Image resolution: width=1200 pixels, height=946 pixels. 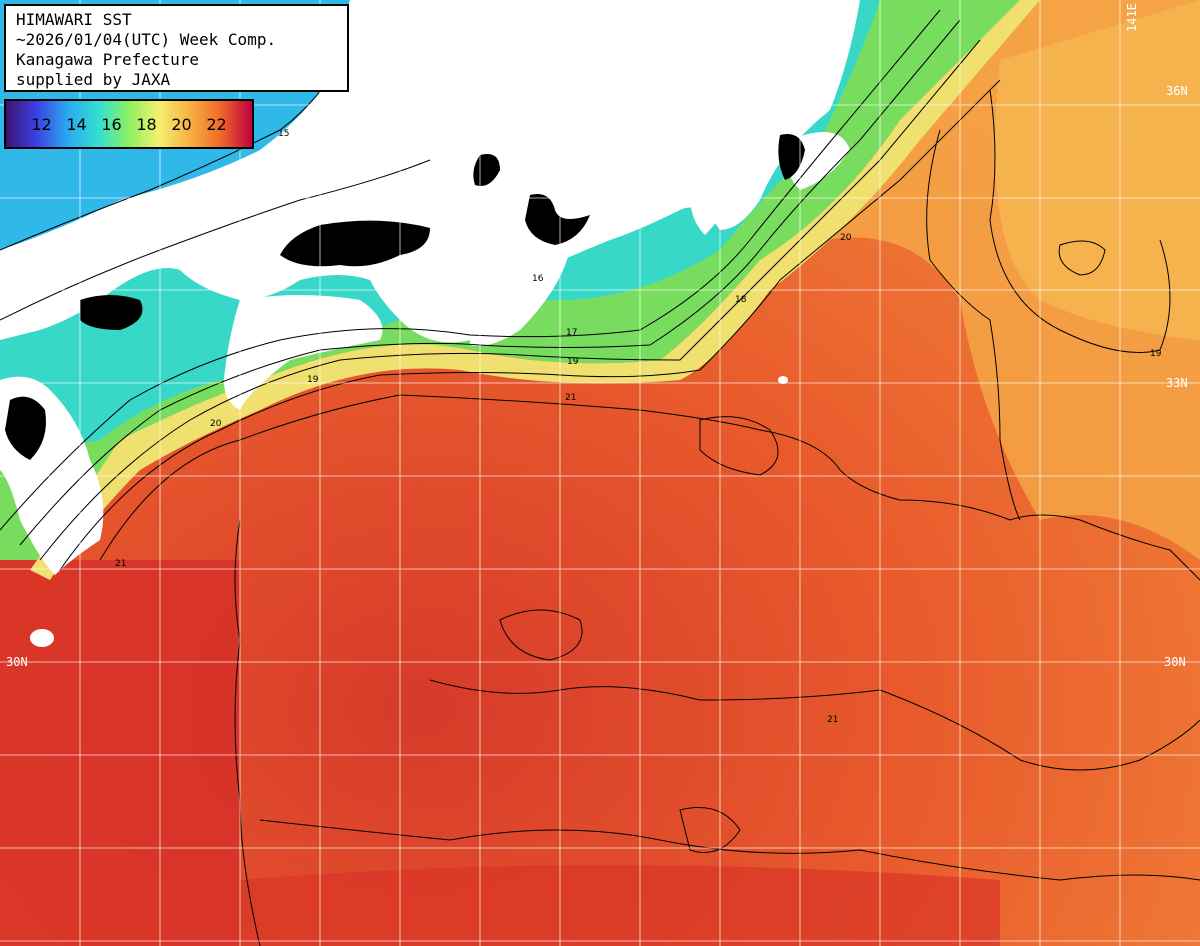 I want to click on cloud-mask-seto, so click(x=355, y=243).